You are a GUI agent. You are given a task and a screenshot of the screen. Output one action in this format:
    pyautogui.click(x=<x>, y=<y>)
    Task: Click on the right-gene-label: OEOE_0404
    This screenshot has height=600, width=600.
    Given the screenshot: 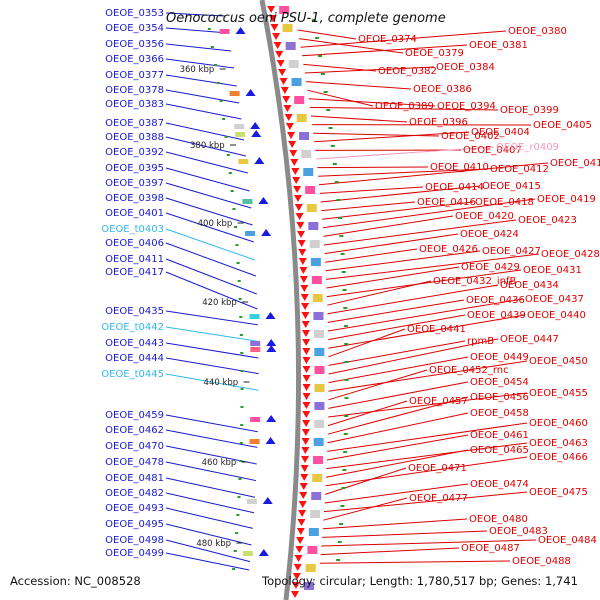 What is the action you would take?
    pyautogui.click(x=500, y=132)
    